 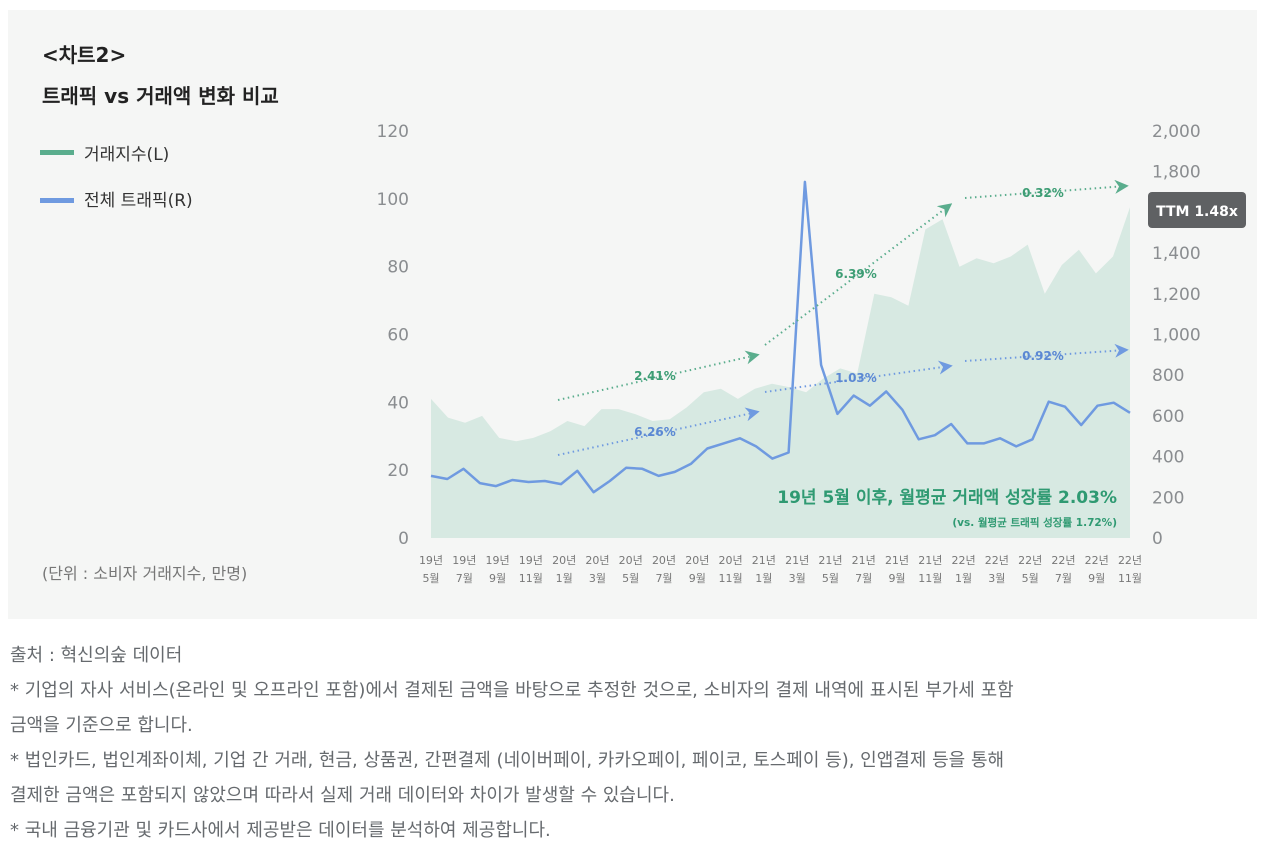 I want to click on right-axis-tick-label: 1,400, so click(x=1176, y=254).